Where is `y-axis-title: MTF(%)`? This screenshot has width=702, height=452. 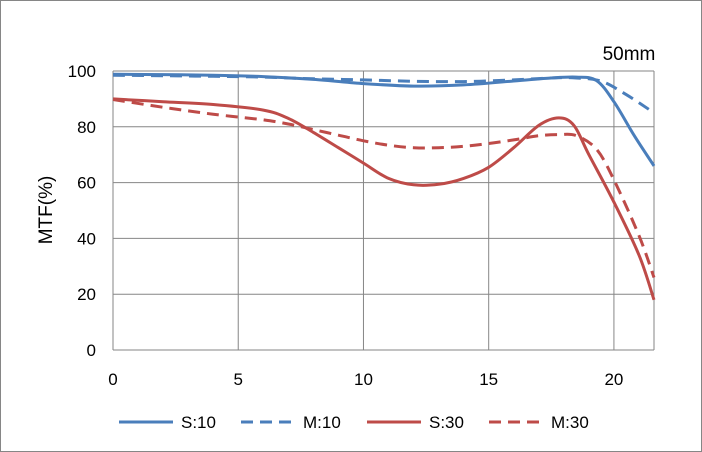
y-axis-title: MTF(%) is located at coordinates (46, 210).